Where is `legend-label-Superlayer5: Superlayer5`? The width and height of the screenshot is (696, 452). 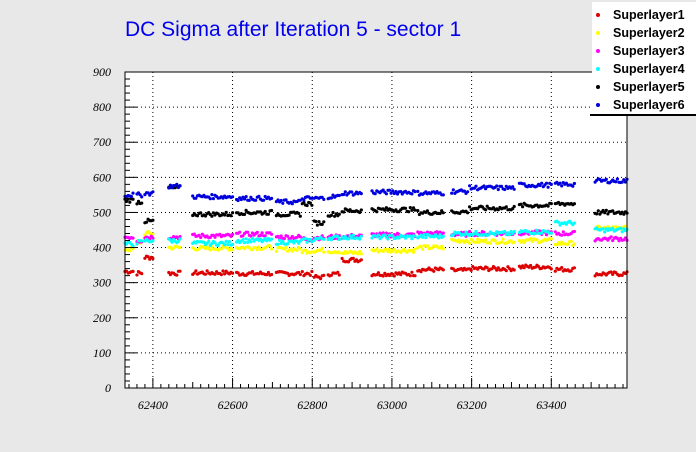 legend-label-Superlayer5: Superlayer5 is located at coordinates (649, 87).